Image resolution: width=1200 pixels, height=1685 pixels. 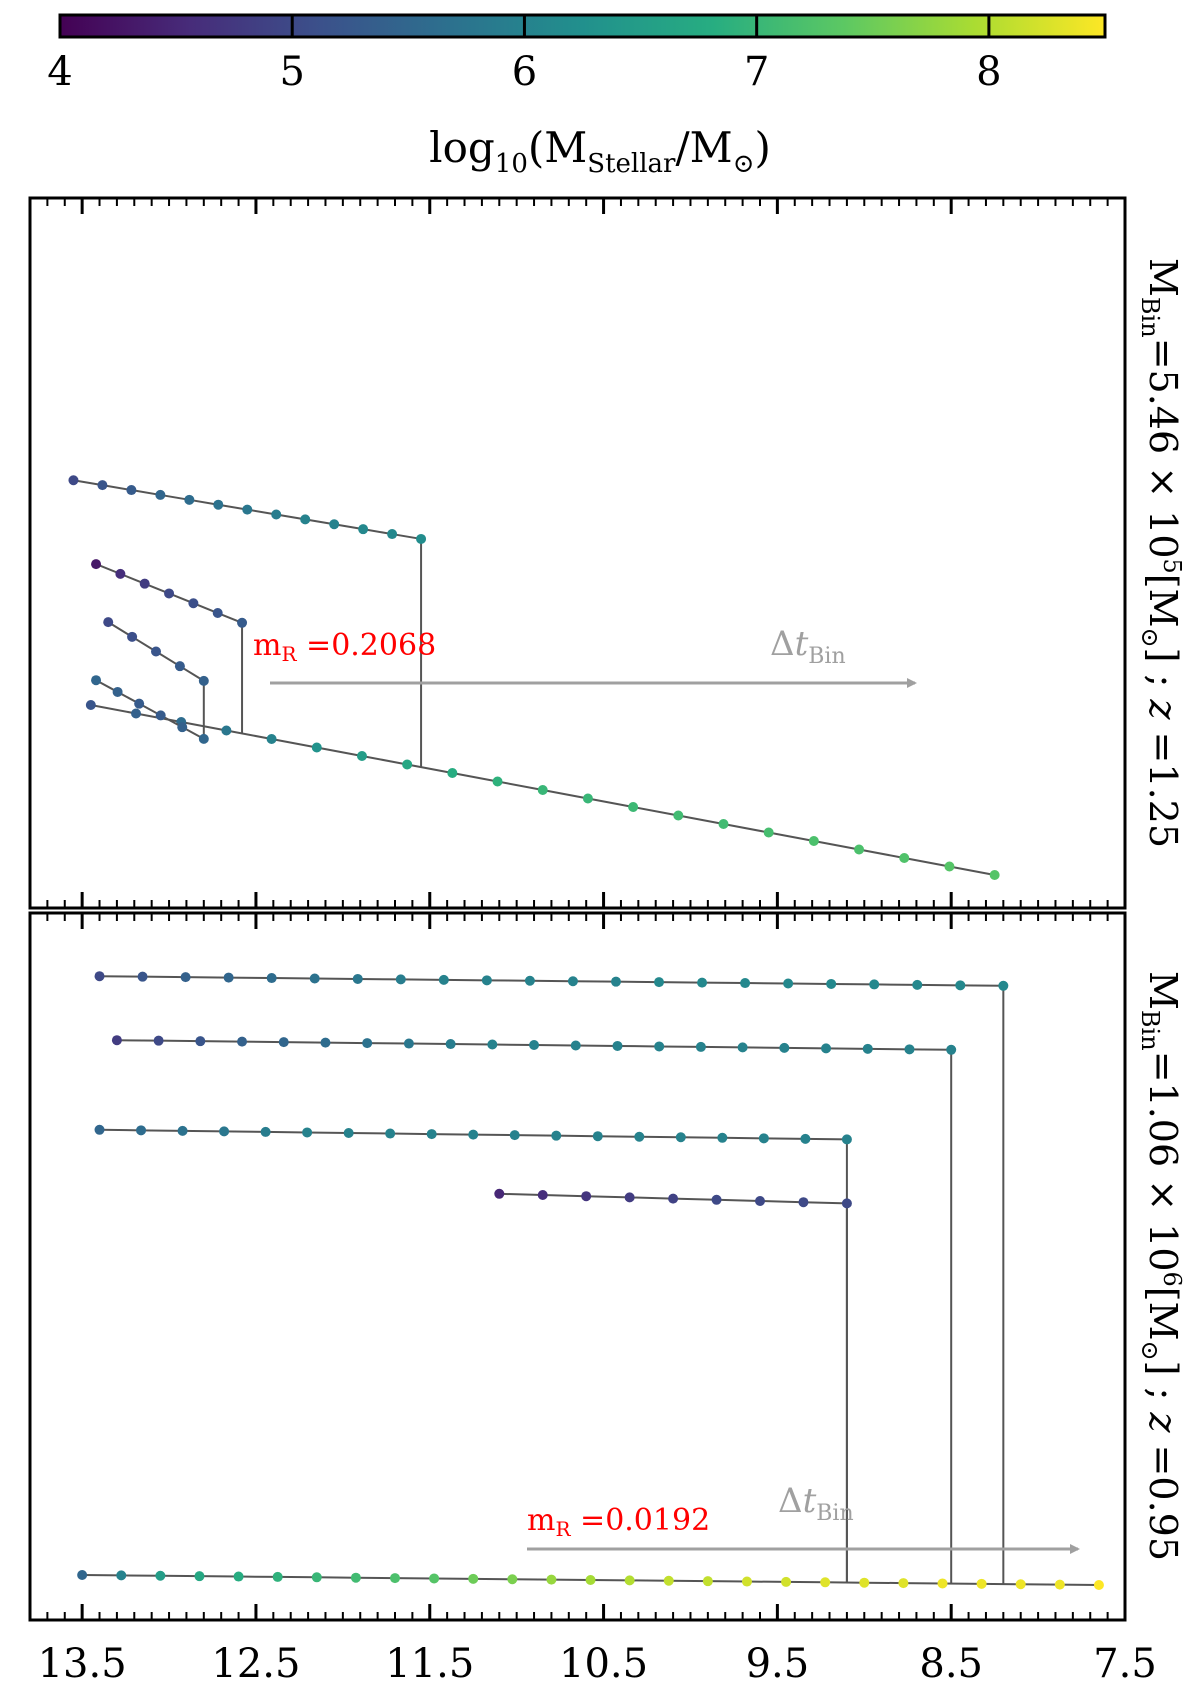 What do you see at coordinates (1163, 1314) in the screenshot?
I see `panel-bottom-side-unit-open: [M` at bounding box center [1163, 1314].